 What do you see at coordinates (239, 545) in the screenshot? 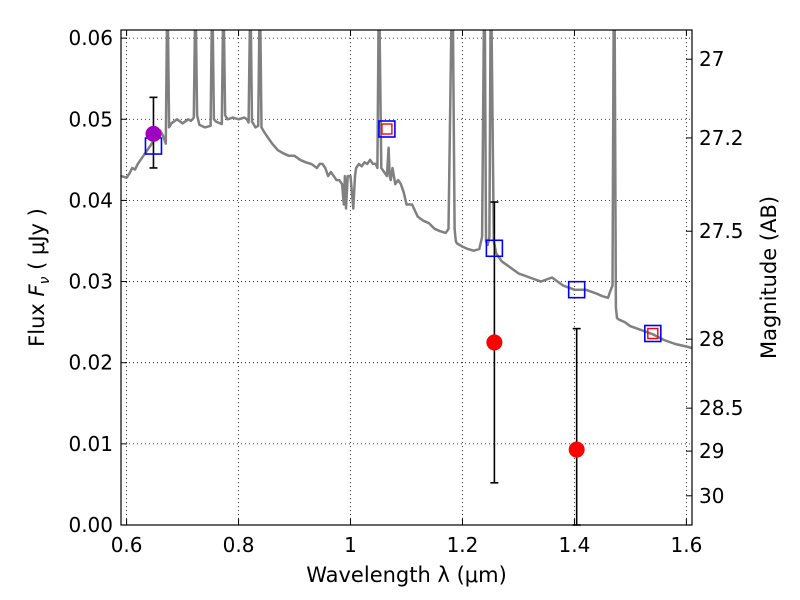
I see `x-tick-label: 0.8` at bounding box center [239, 545].